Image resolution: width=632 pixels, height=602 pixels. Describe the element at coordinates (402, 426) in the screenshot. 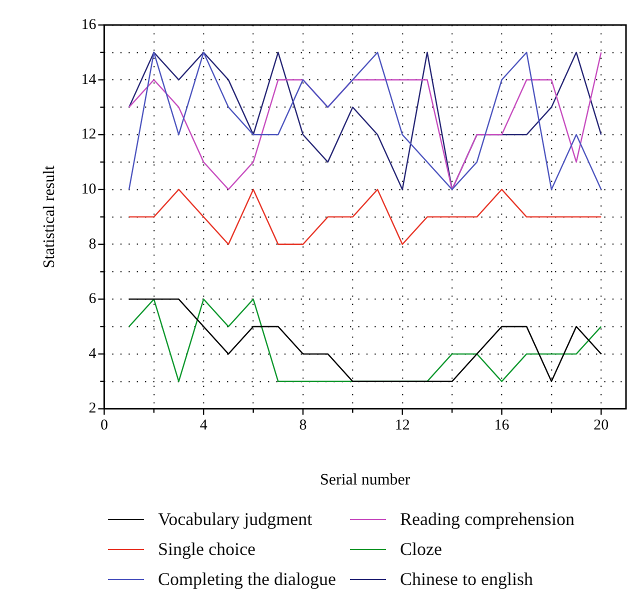

I see `x-tick-label: 12` at that location.